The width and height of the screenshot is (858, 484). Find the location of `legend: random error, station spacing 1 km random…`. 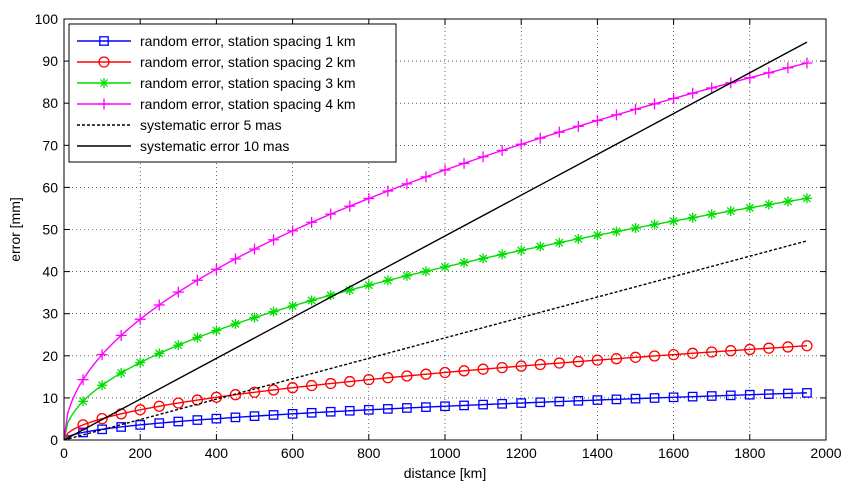

legend: random error, station spacing 1 km random… is located at coordinates (232, 93).